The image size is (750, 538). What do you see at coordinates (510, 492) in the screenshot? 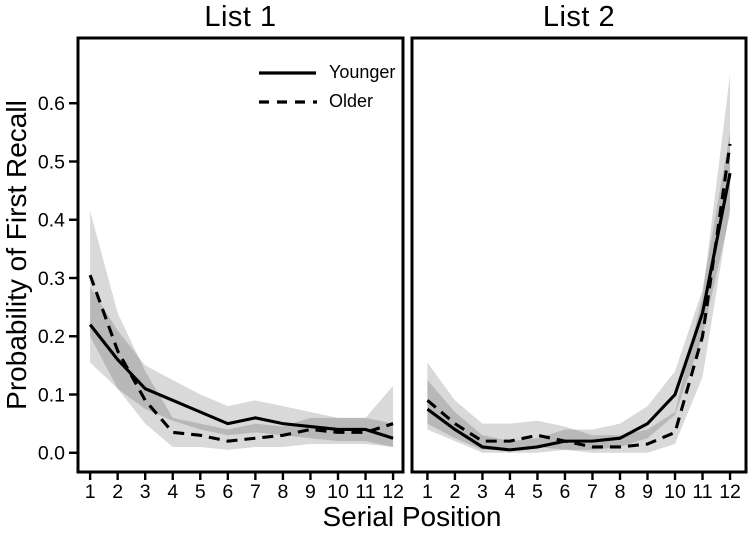
I see `panel2-x-tick-label: 4` at bounding box center [510, 492].